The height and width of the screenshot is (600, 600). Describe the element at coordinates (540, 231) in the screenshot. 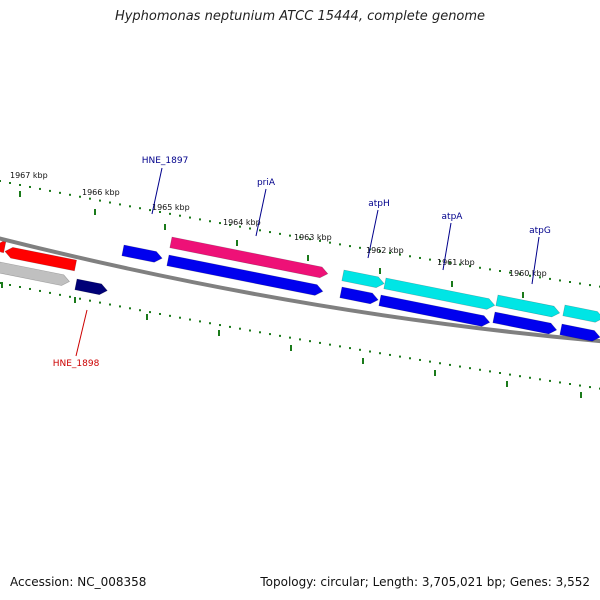

I see `gene-label: atpG` at that location.